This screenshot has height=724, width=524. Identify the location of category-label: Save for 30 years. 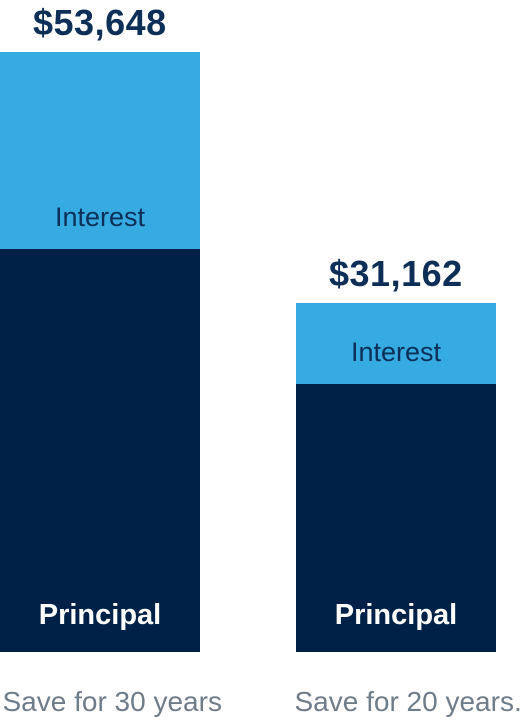
(112, 701).